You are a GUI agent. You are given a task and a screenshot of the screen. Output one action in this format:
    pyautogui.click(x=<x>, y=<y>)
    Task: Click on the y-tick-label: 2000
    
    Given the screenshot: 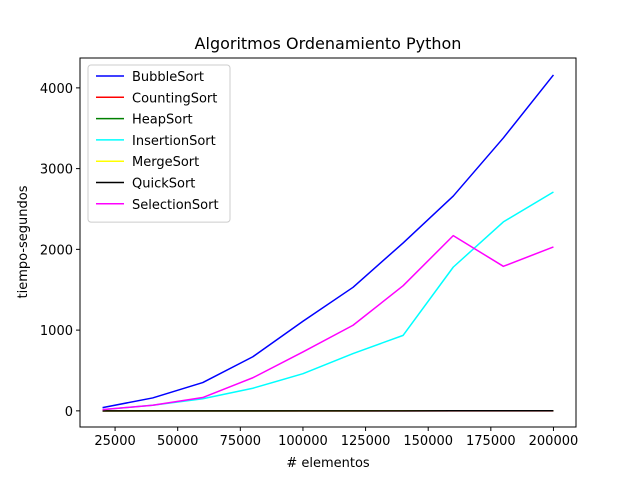 What is the action you would take?
    pyautogui.click(x=56, y=250)
    